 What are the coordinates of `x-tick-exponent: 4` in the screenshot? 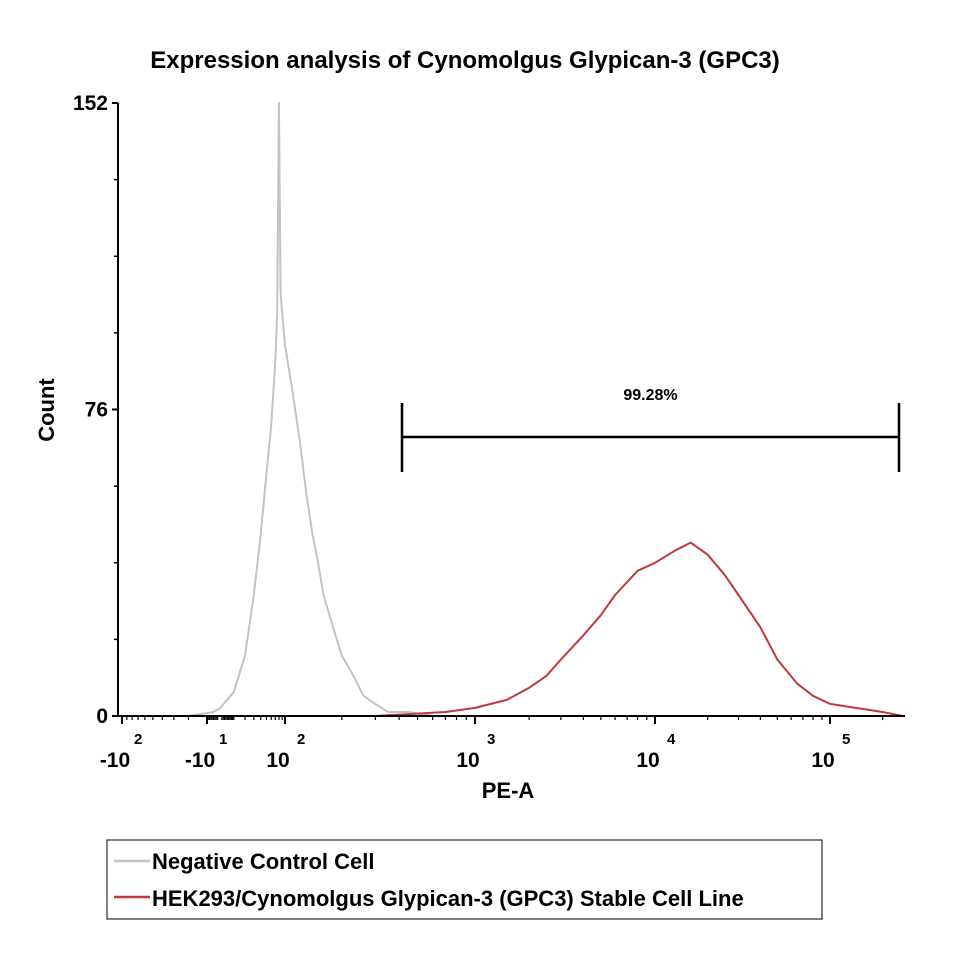 It's located at (671, 739).